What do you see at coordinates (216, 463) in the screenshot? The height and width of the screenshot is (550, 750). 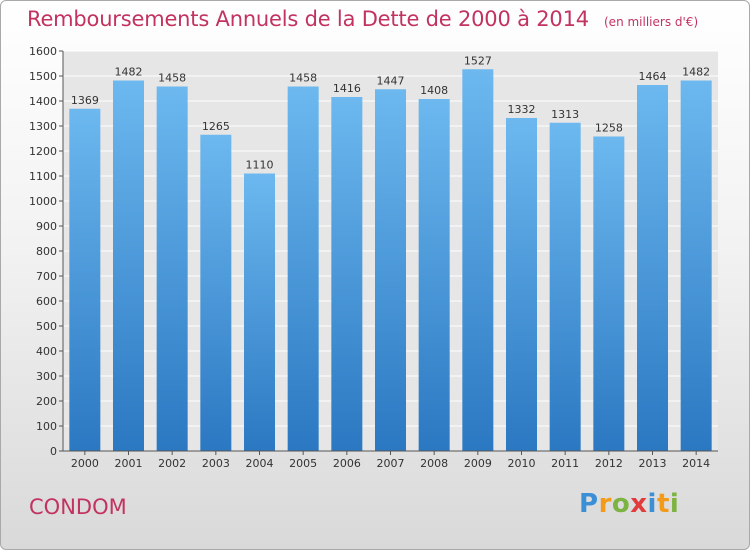 I see `x-tick-label-2003: 2003` at bounding box center [216, 463].